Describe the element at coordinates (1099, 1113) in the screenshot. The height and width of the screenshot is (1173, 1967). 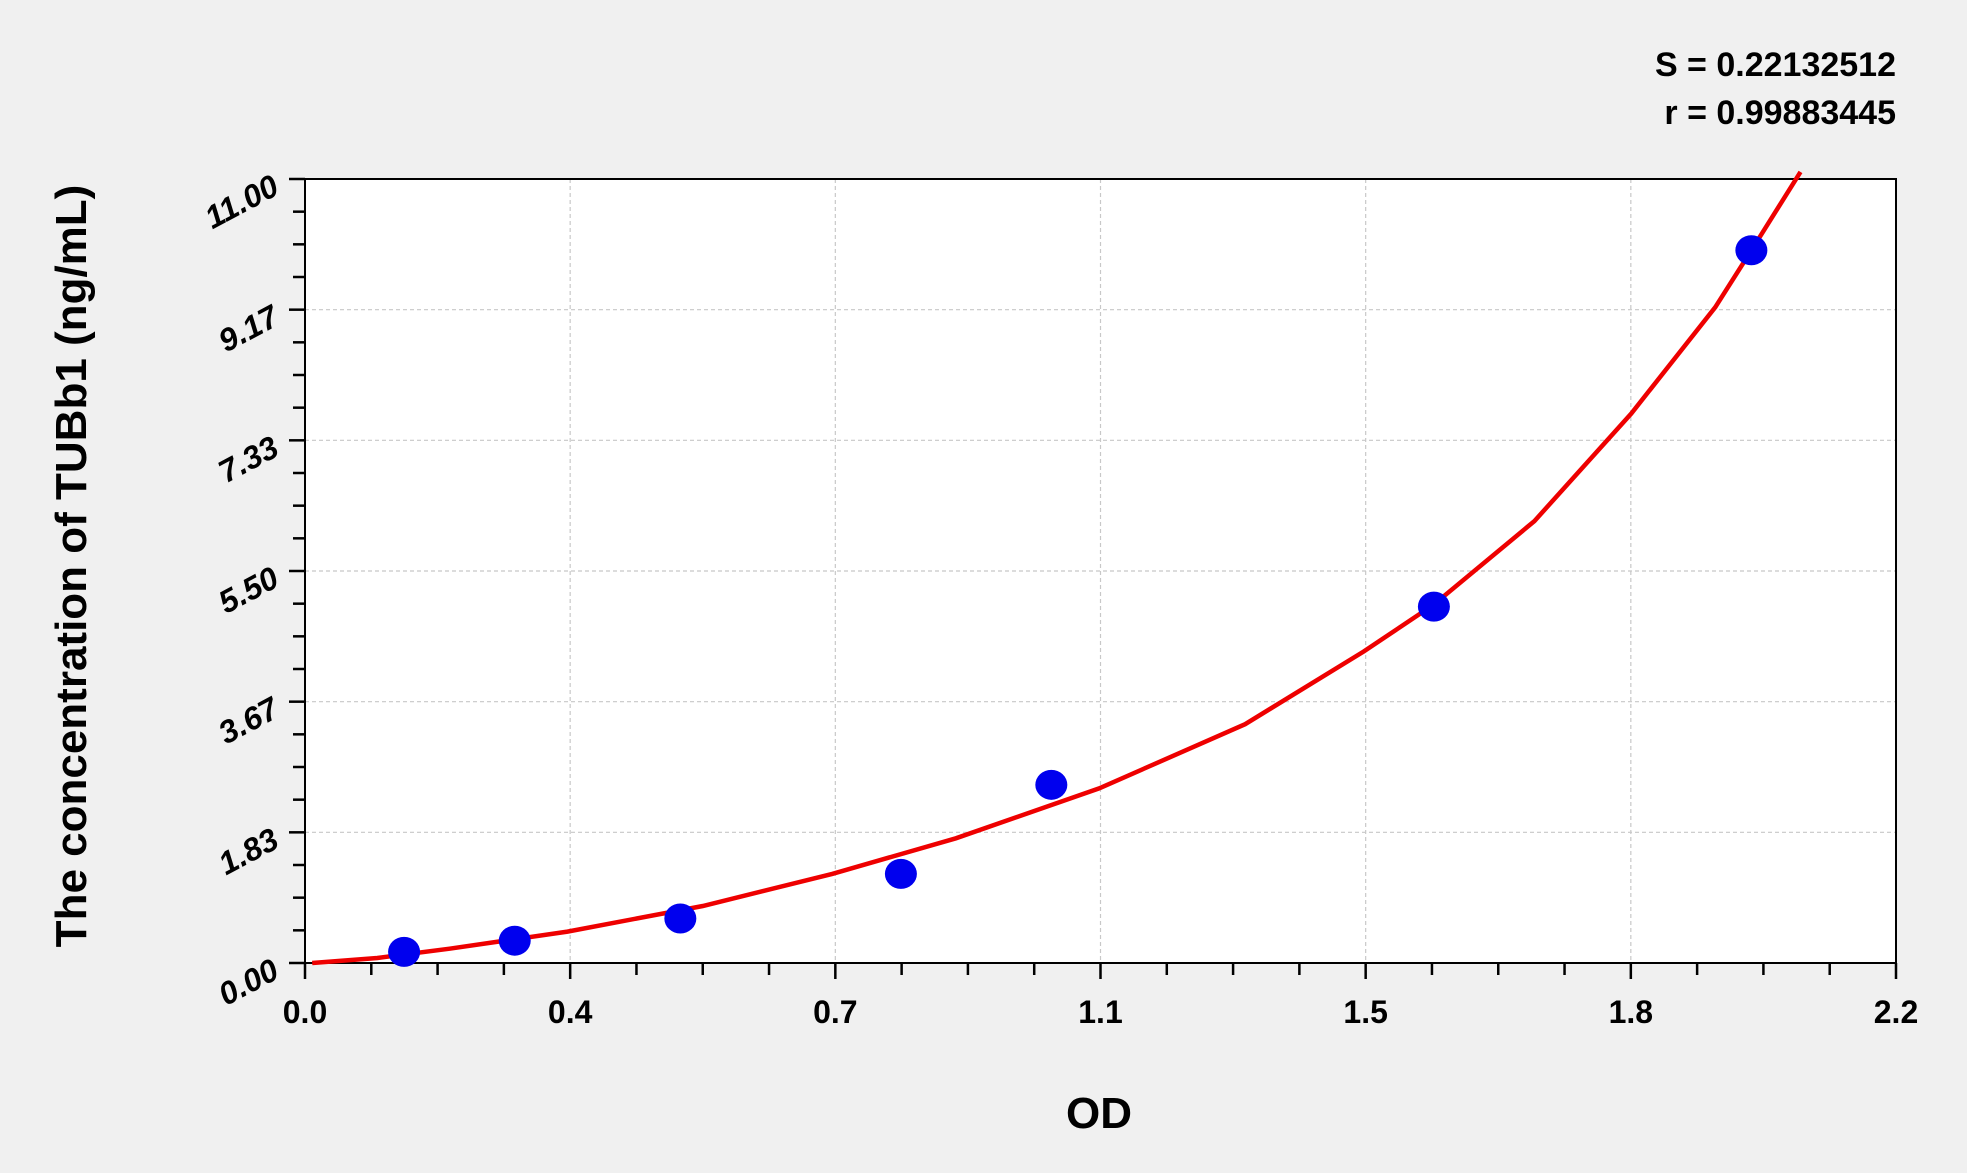
I see `x-axis-label: OD` at that location.